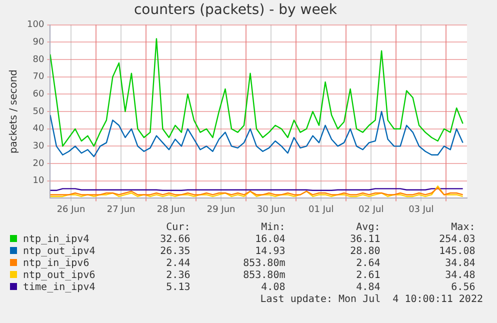 The image size is (497, 323). Describe the element at coordinates (463, 288) in the screenshot. I see `text: 6.56` at that location.